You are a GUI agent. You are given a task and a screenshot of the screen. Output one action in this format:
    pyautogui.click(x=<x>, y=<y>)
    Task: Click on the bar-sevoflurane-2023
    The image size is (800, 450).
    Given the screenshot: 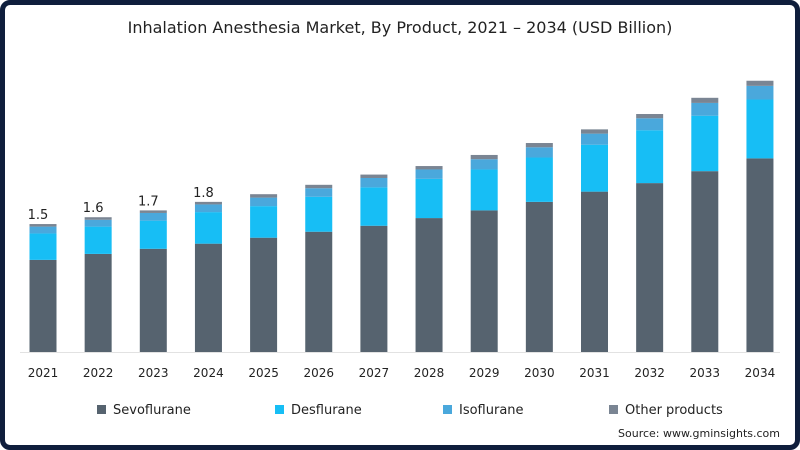 What is the action you would take?
    pyautogui.click(x=153, y=300)
    